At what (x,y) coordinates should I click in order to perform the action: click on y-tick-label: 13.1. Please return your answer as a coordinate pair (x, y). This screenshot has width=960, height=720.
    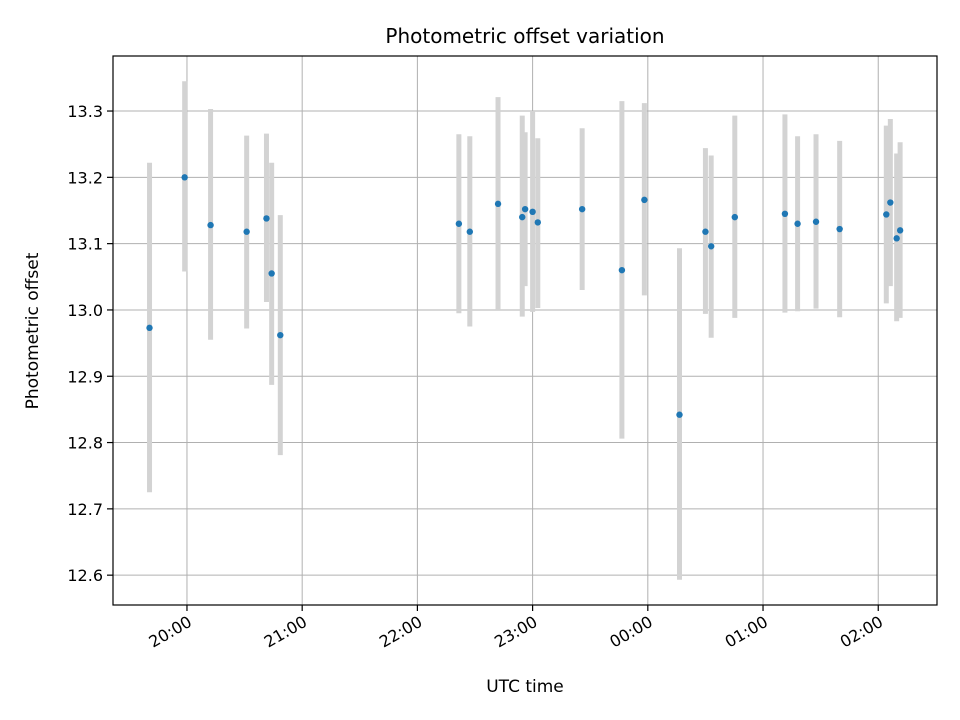
    Looking at the image, I should click on (85, 244).